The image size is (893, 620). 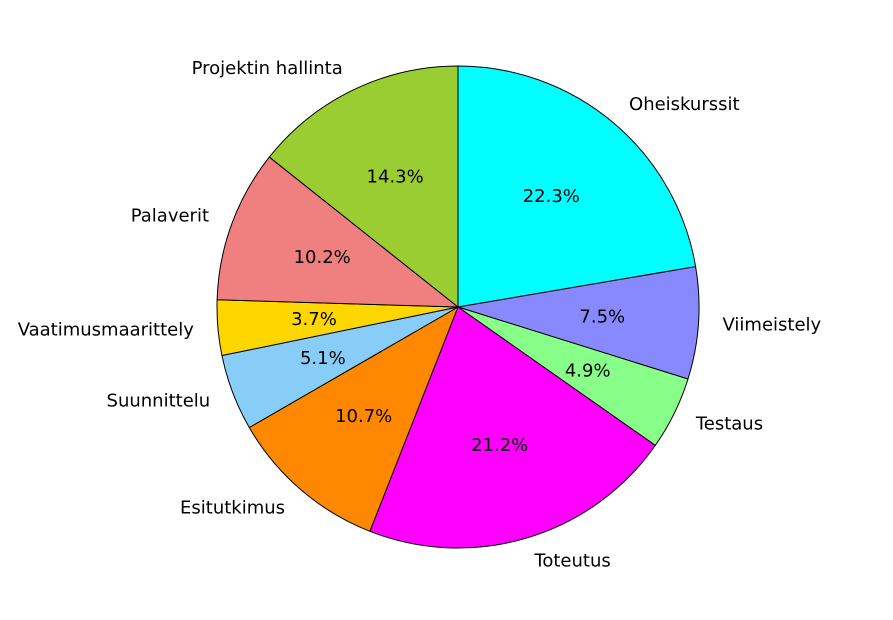 What do you see at coordinates (588, 370) in the screenshot?
I see `slice-percentage-label: 4.9%` at bounding box center [588, 370].